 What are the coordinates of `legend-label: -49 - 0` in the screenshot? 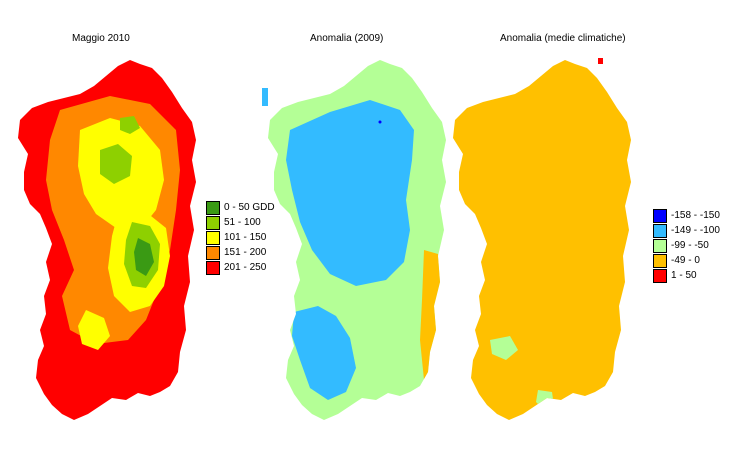 It's located at (685, 260).